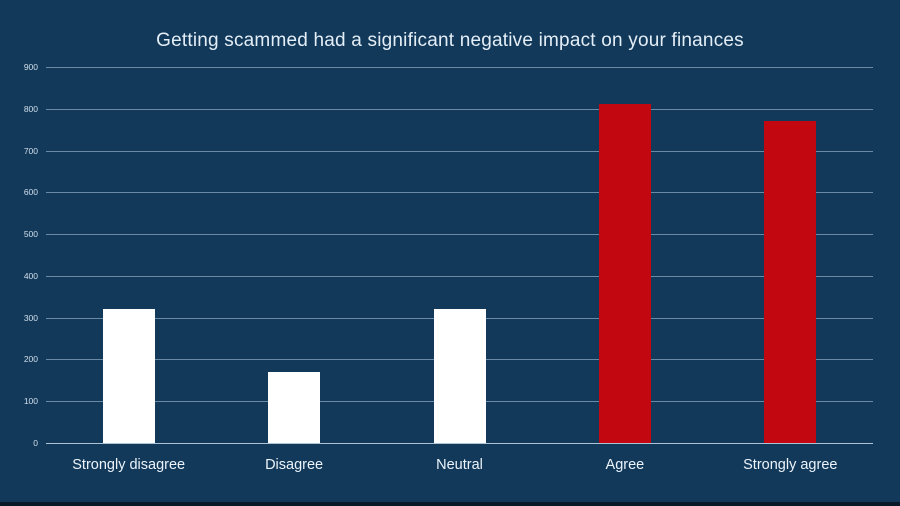 The height and width of the screenshot is (506, 900). Describe the element at coordinates (625, 465) in the screenshot. I see `x-category-label-agree: Agree` at that location.